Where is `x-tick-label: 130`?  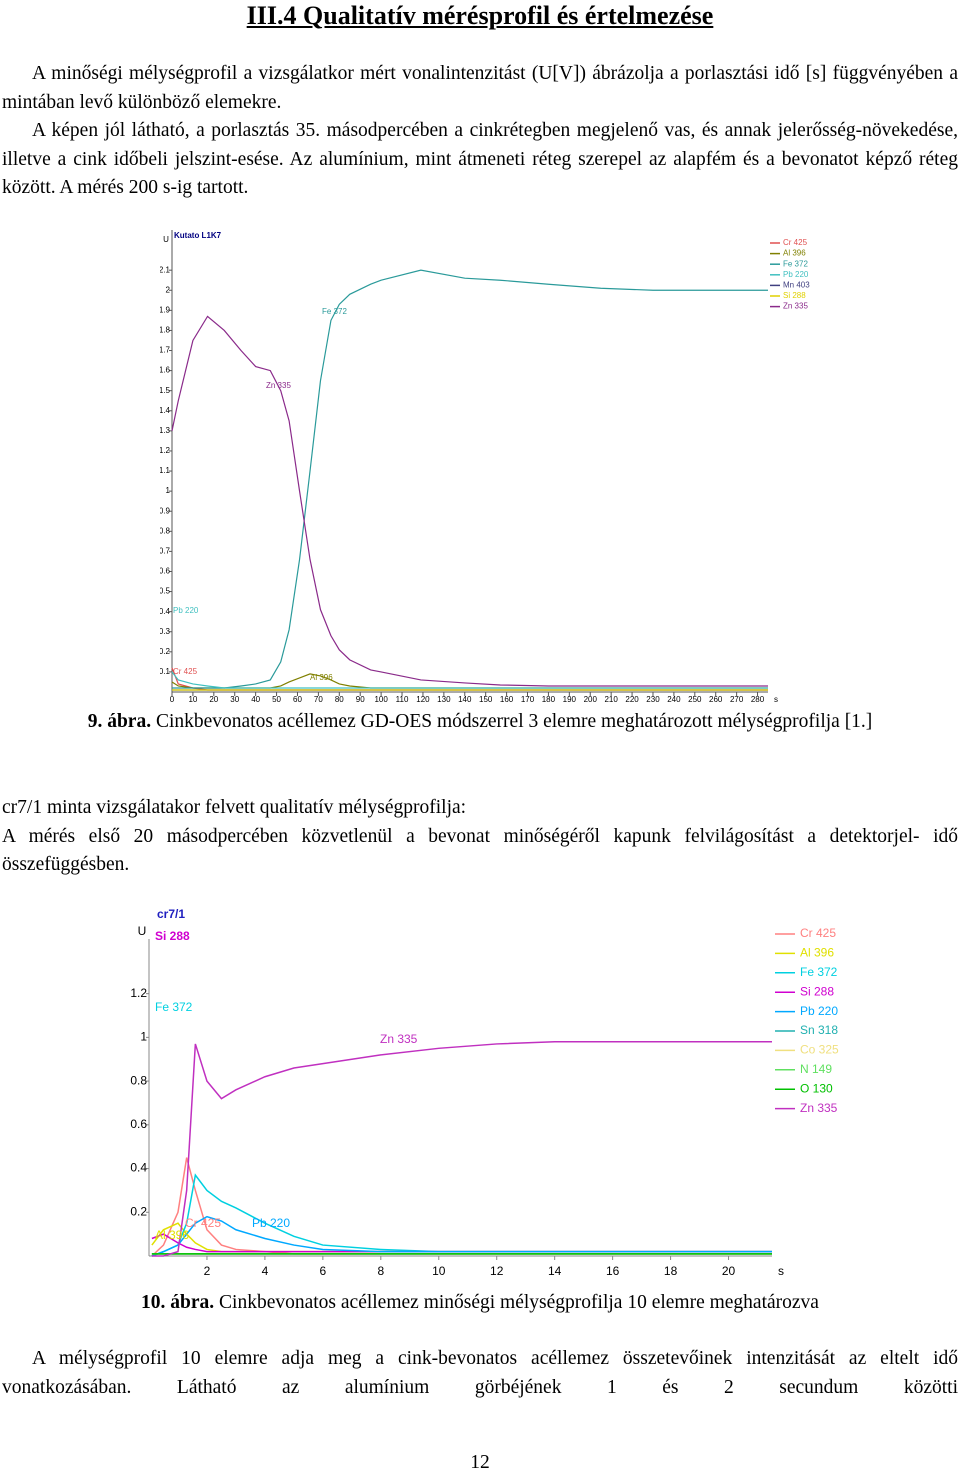
x-tick-label: 130 is located at coordinates (444, 699).